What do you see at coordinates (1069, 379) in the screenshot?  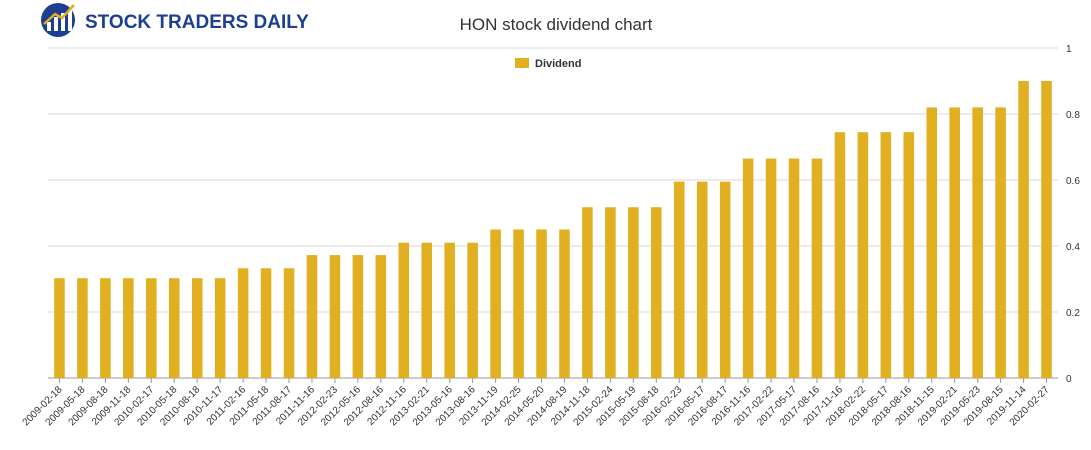 I see `y-tick-label: 0` at bounding box center [1069, 379].